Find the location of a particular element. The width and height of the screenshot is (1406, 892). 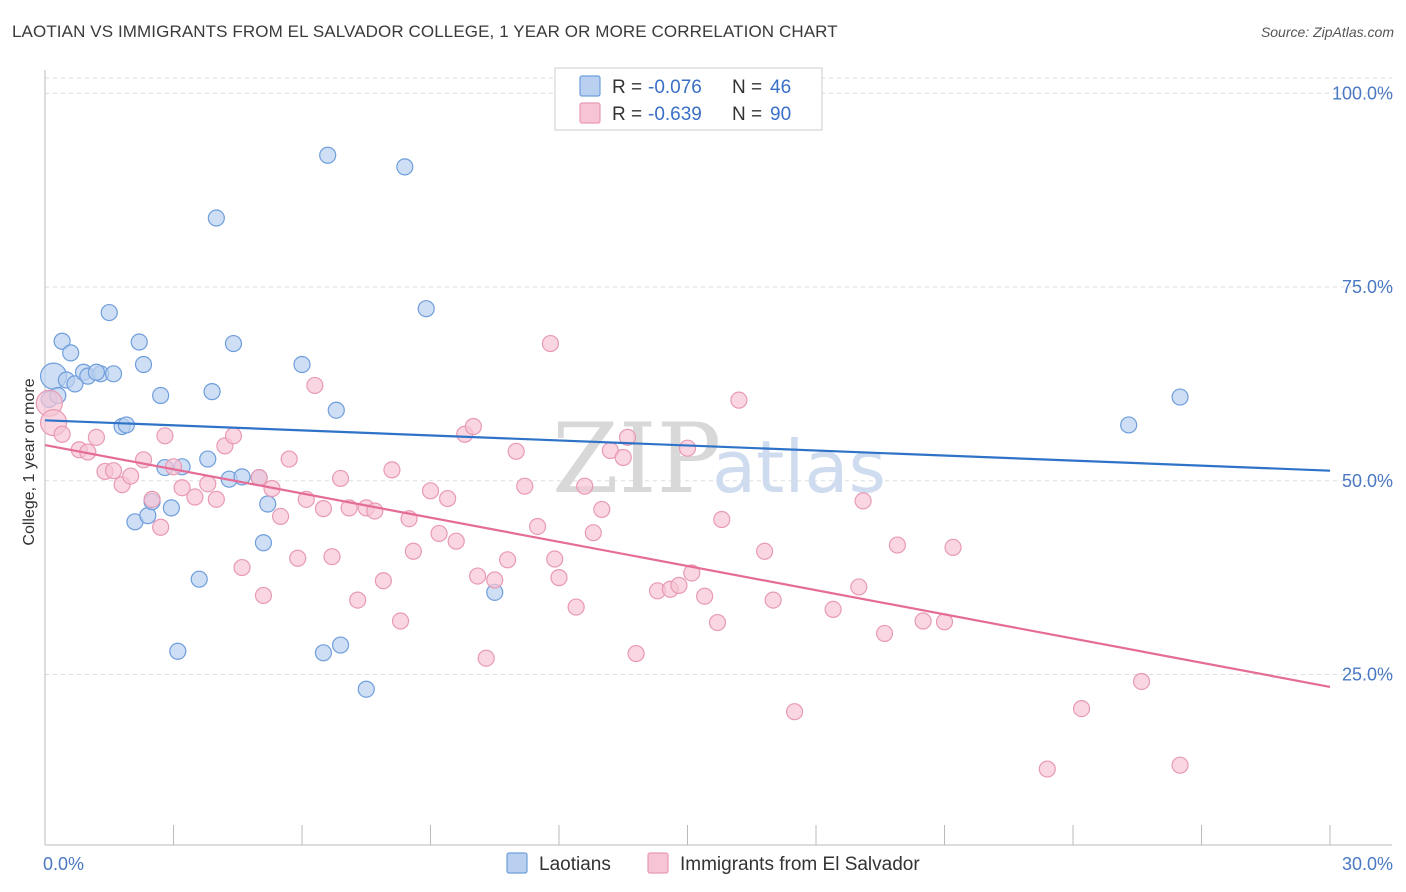

legend-n-label-1: N = is located at coordinates (747, 87).